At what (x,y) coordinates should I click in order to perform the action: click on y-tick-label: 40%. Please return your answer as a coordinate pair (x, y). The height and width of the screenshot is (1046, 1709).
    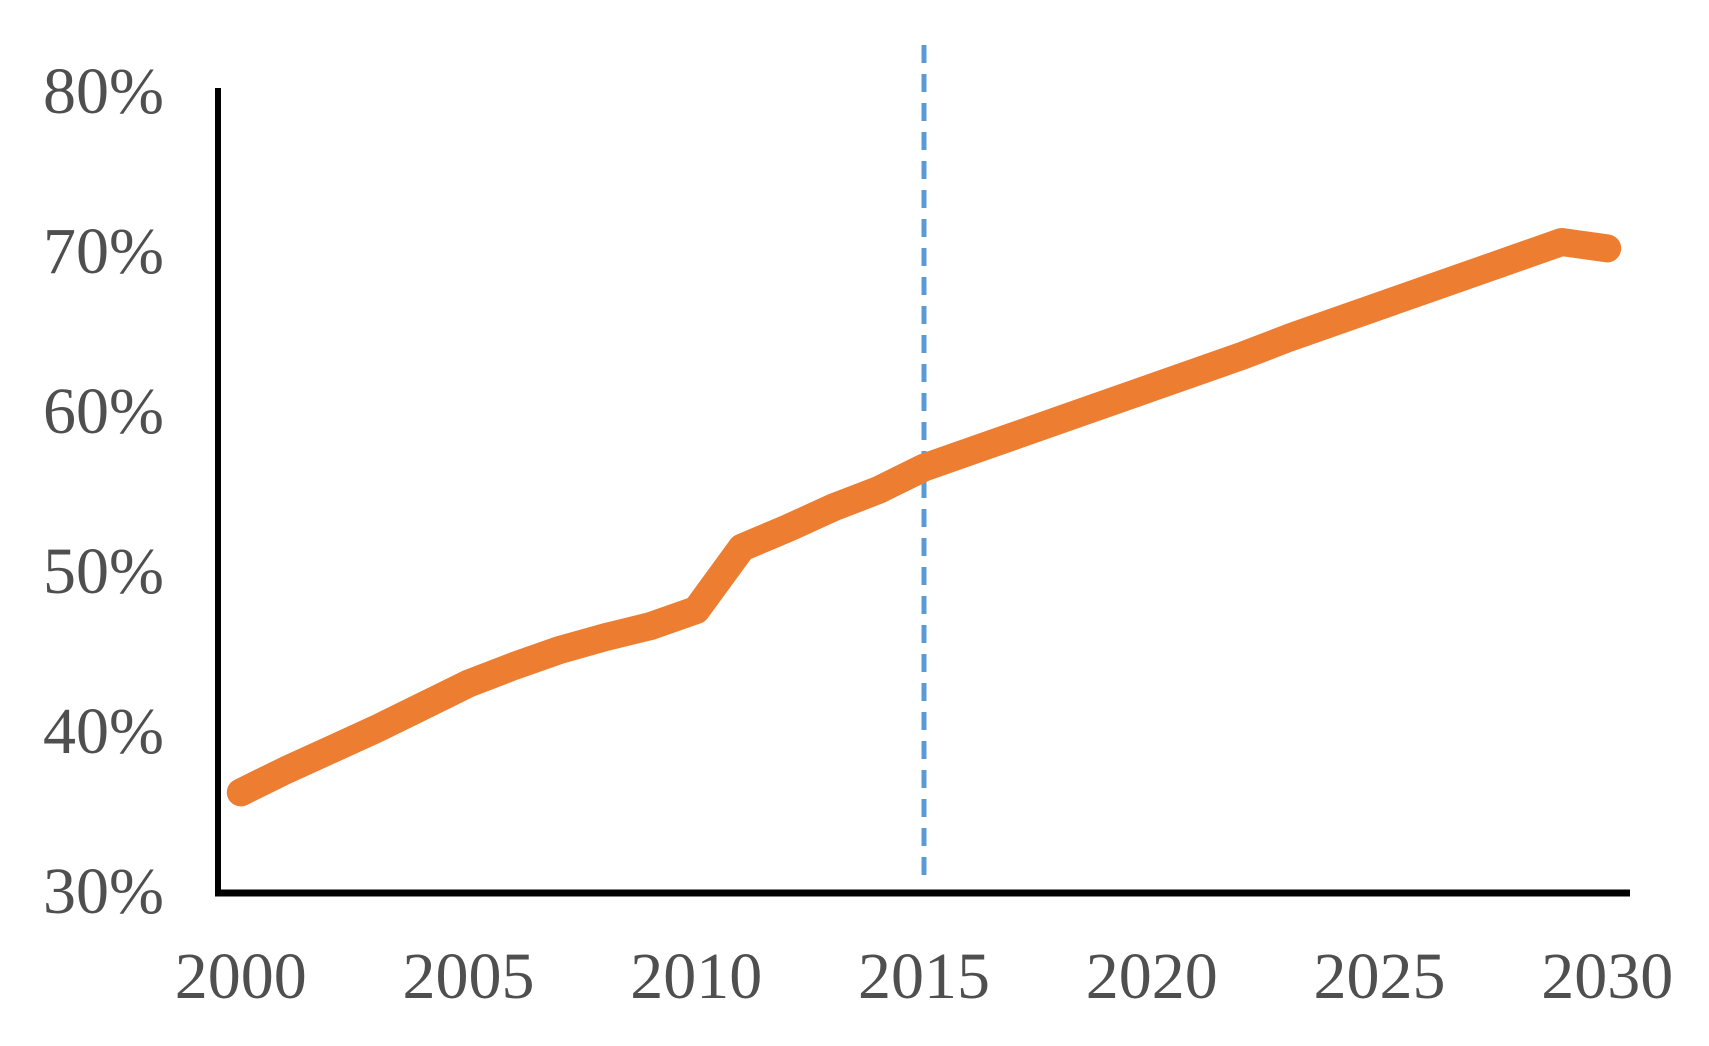
    Looking at the image, I should click on (103, 731).